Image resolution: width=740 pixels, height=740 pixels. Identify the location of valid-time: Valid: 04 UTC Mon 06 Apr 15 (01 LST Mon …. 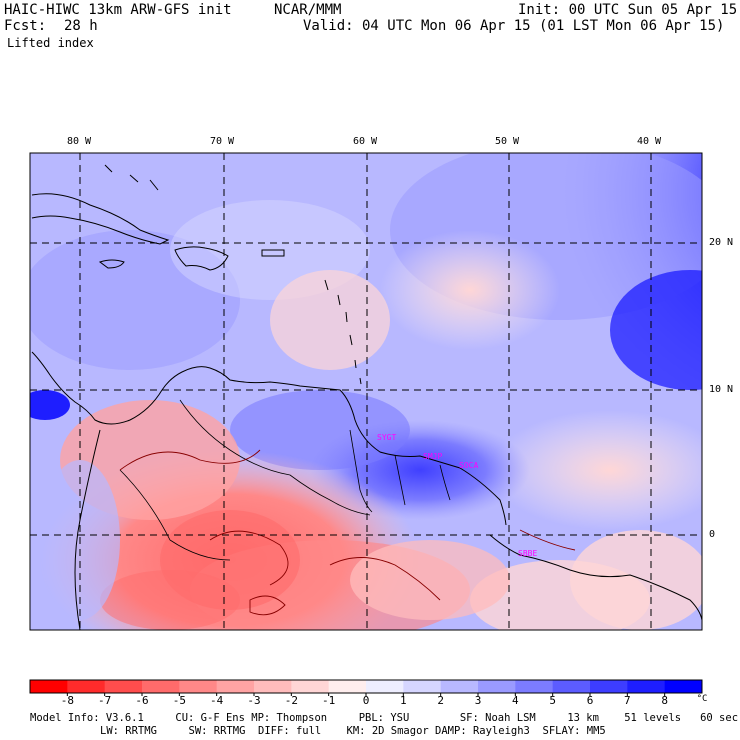
(514, 26).